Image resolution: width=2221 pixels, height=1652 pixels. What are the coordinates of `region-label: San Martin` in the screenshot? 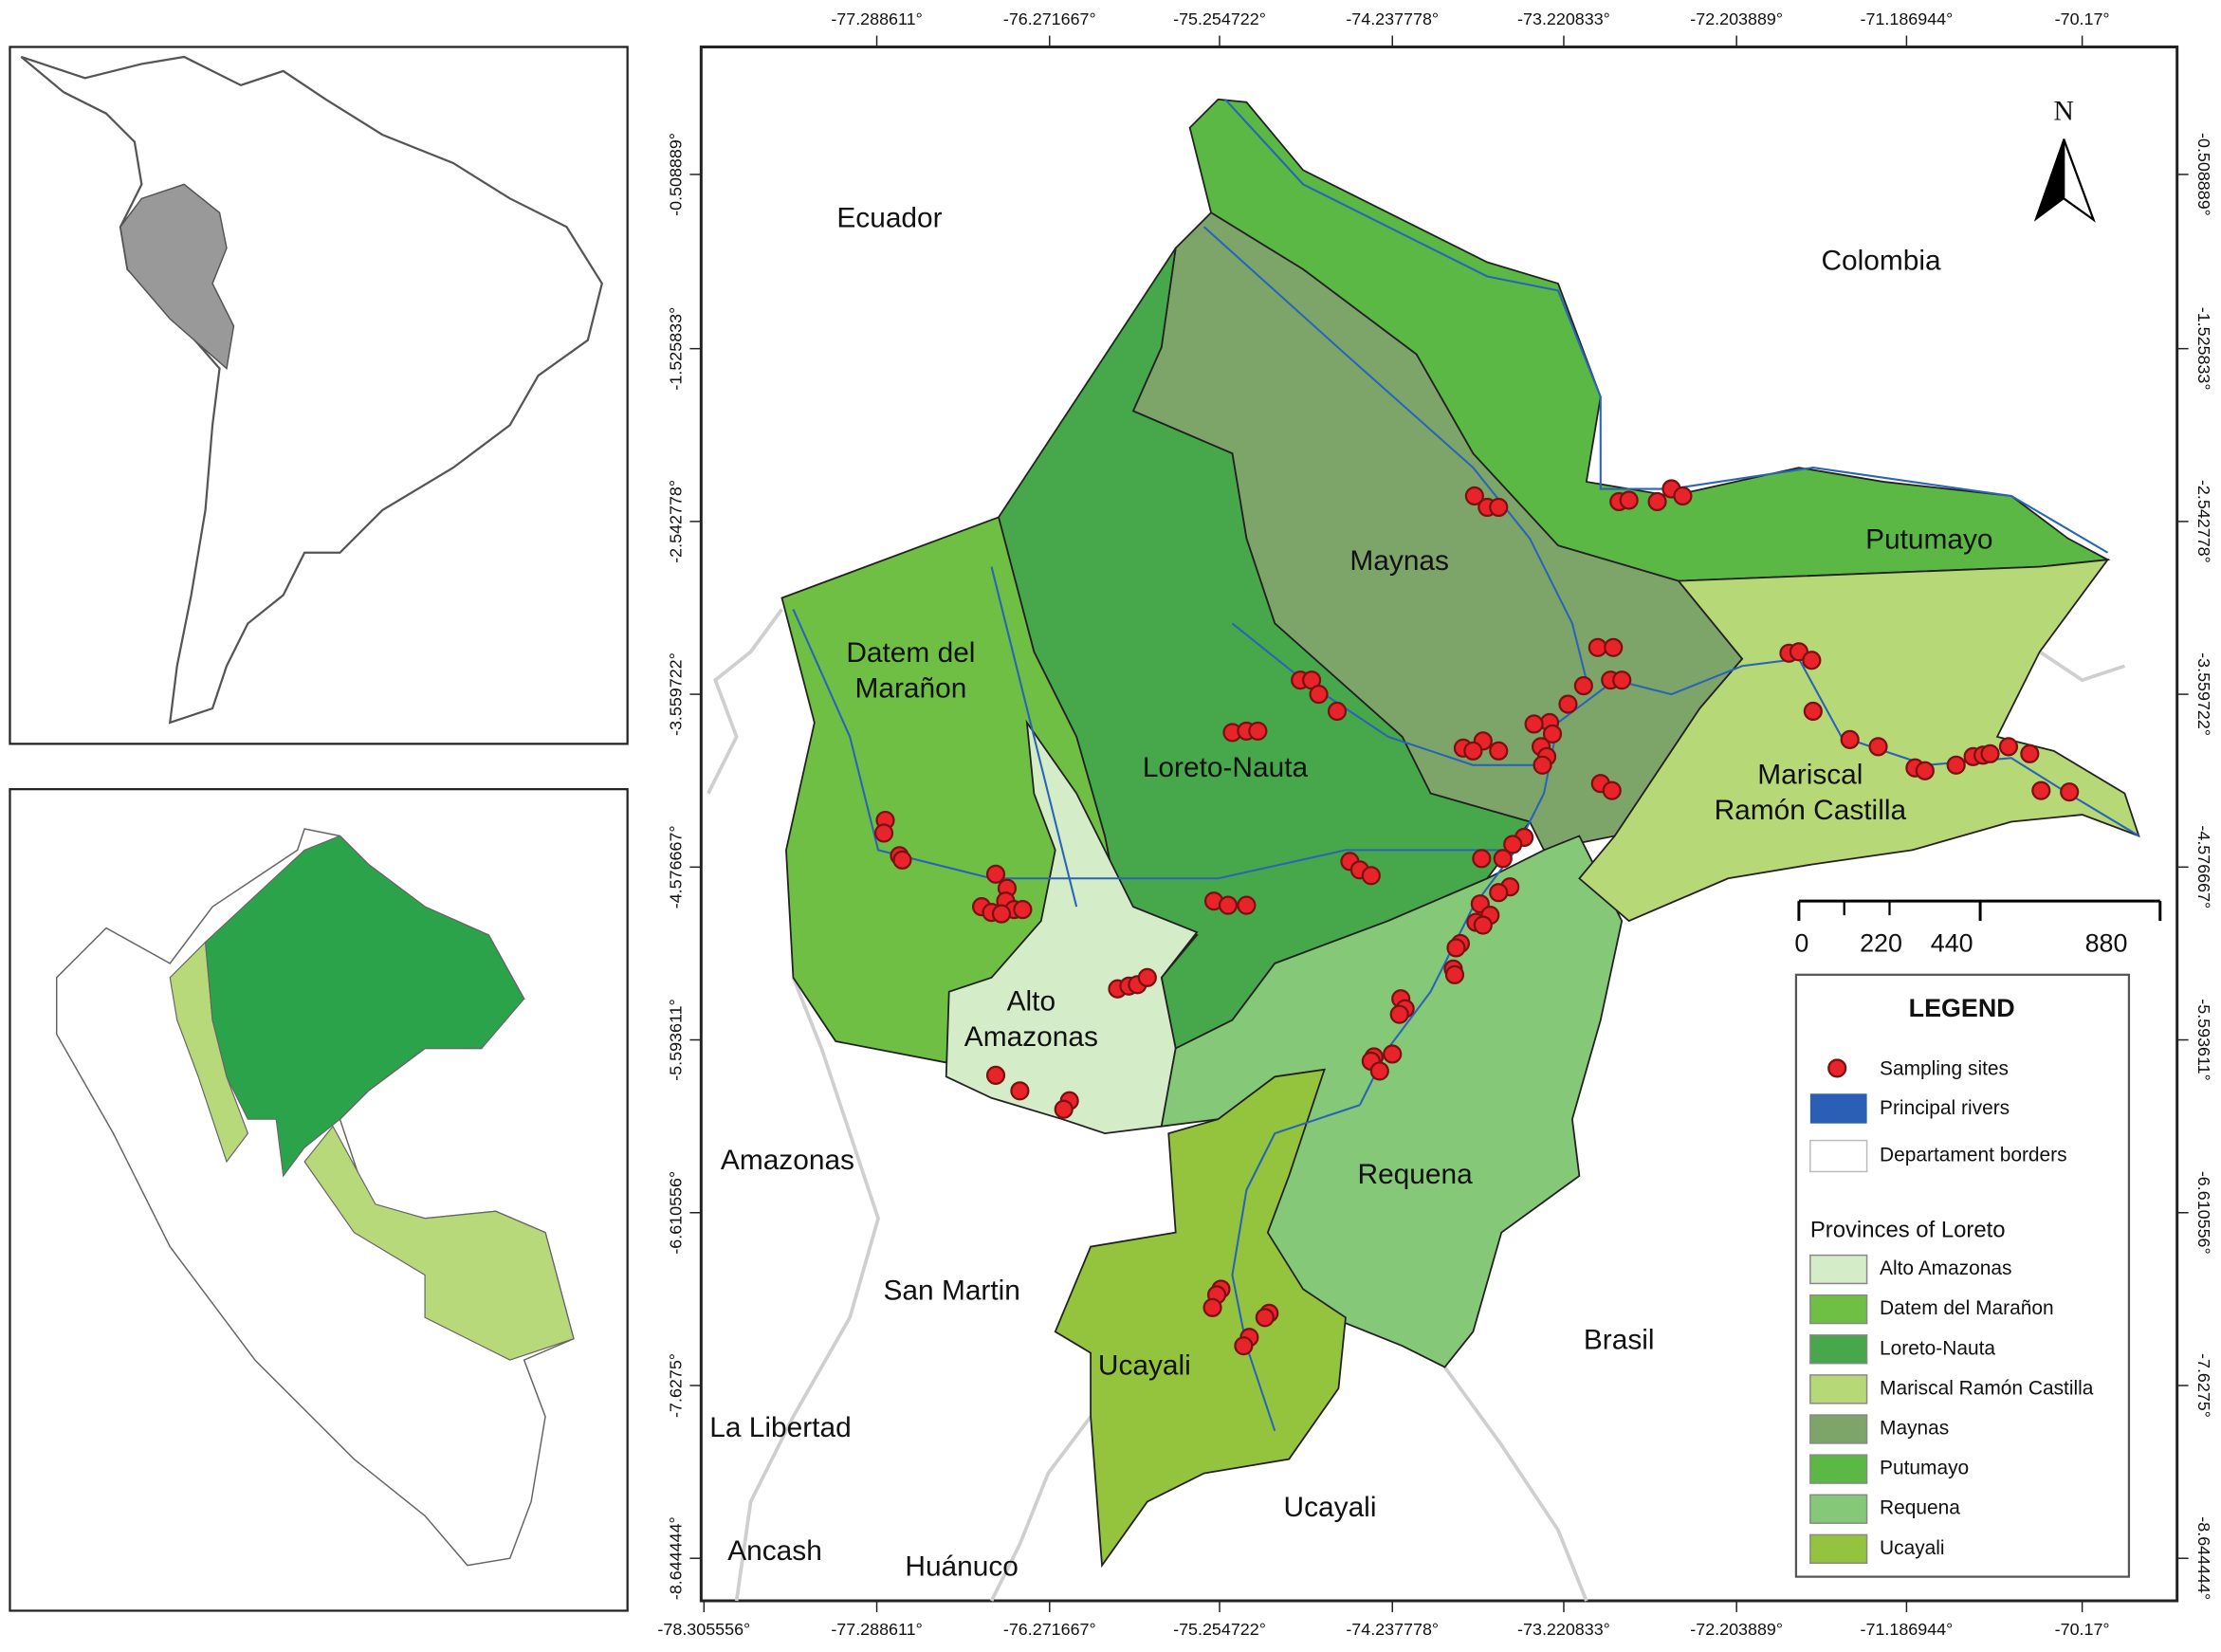 It's located at (952, 1290).